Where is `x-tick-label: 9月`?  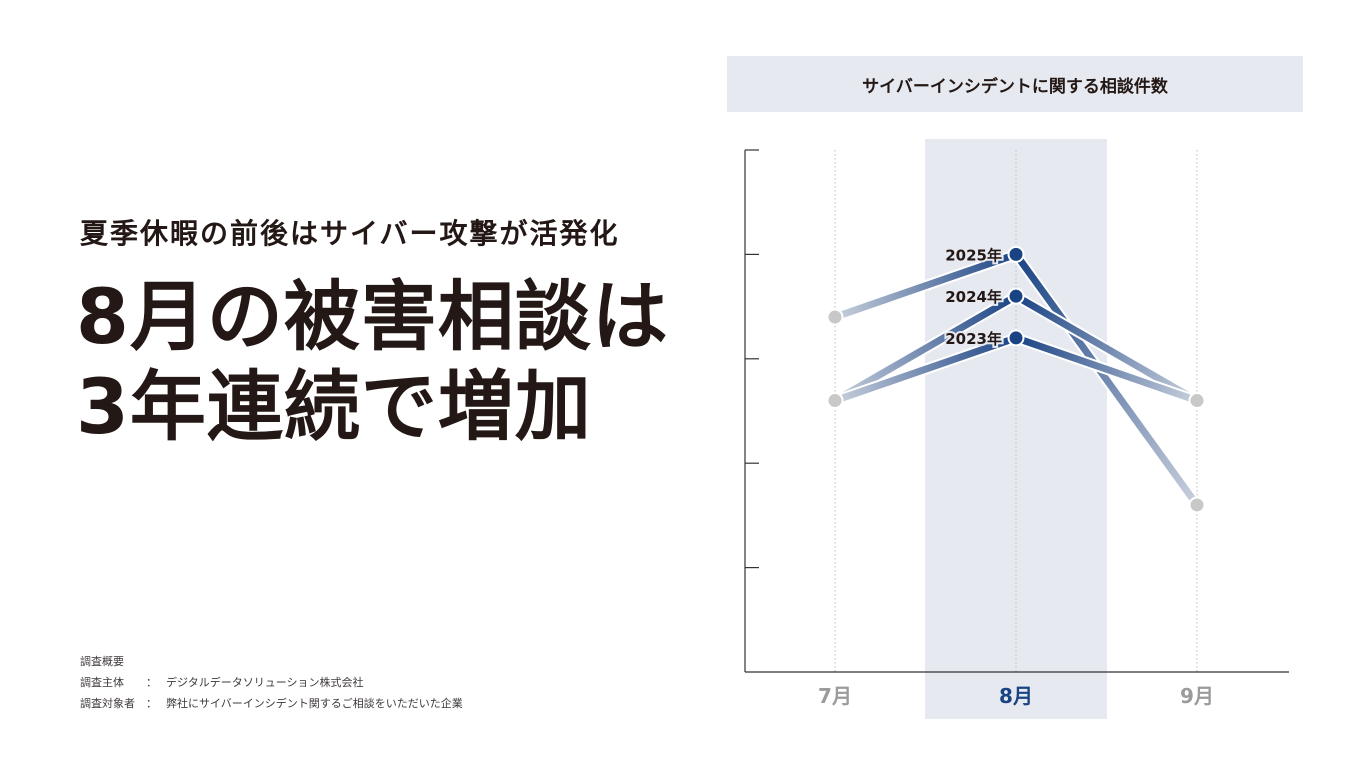
x-tick-label: 9月 is located at coordinates (1197, 696).